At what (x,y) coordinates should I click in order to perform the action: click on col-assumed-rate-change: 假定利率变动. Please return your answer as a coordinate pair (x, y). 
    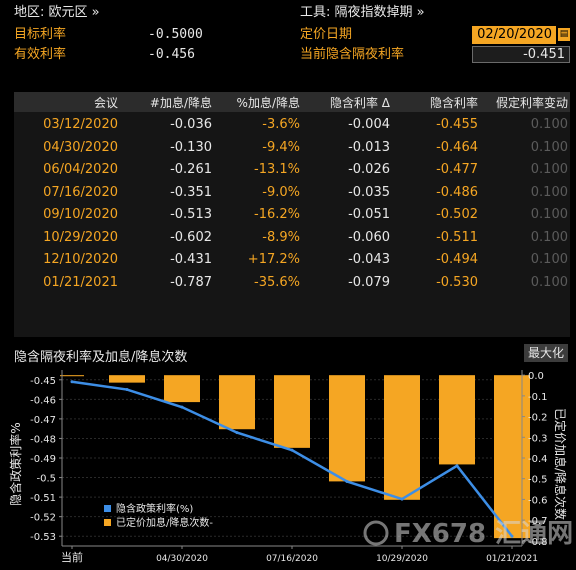
    Looking at the image, I should click on (531, 103).